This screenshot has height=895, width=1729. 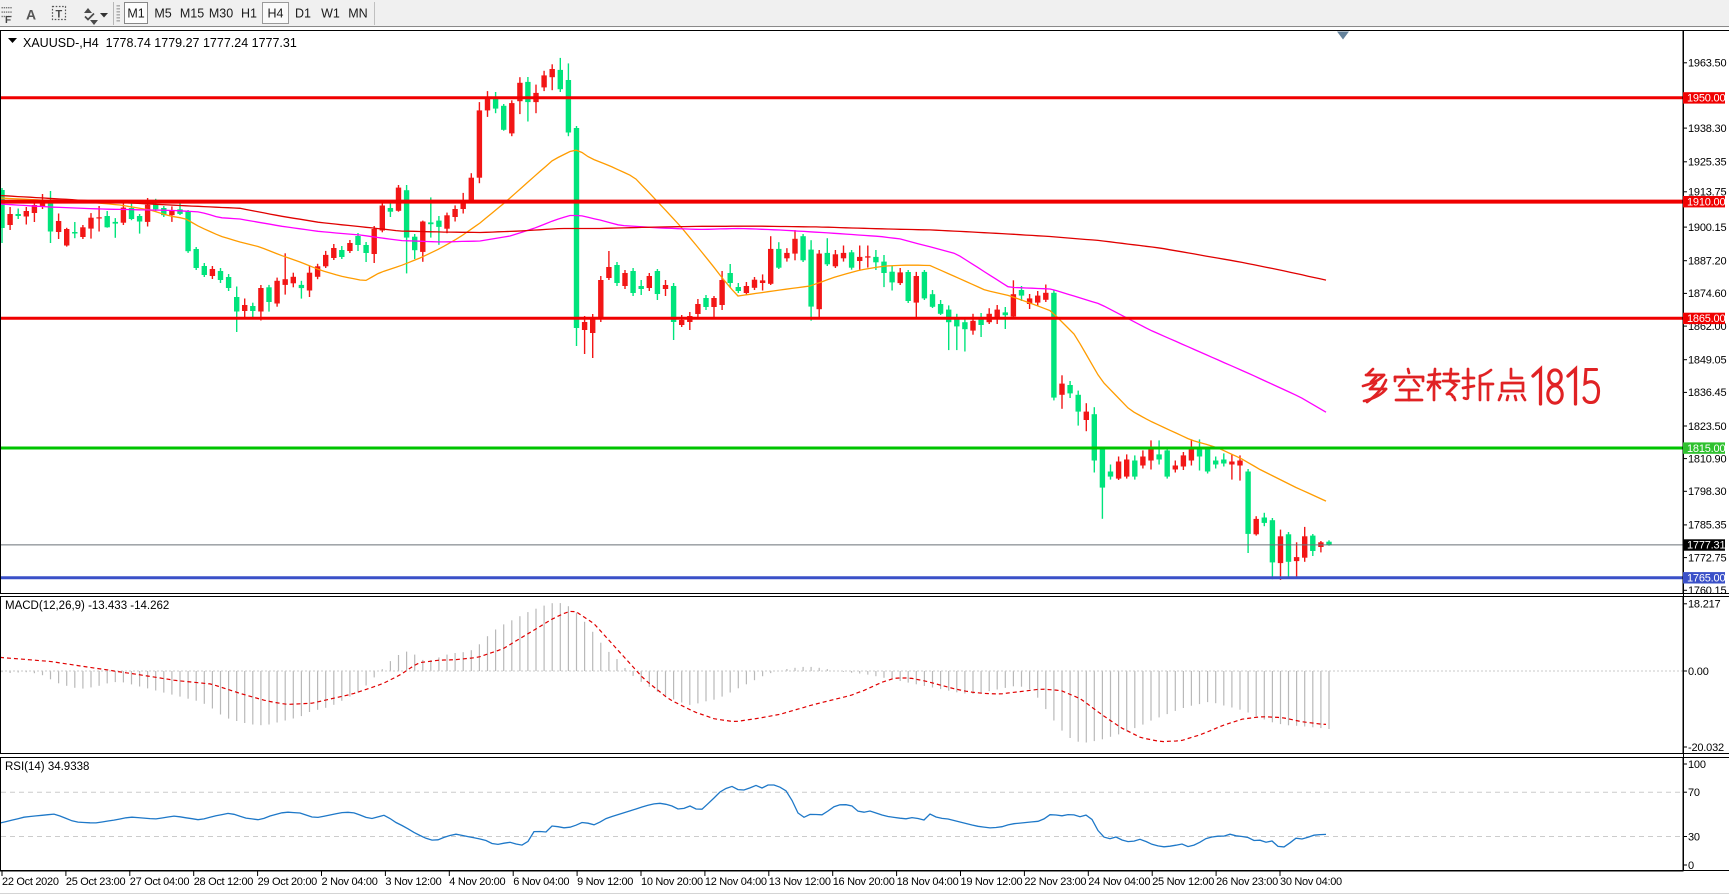 I want to click on svg-text: 1874.60, so click(x=1707, y=294).